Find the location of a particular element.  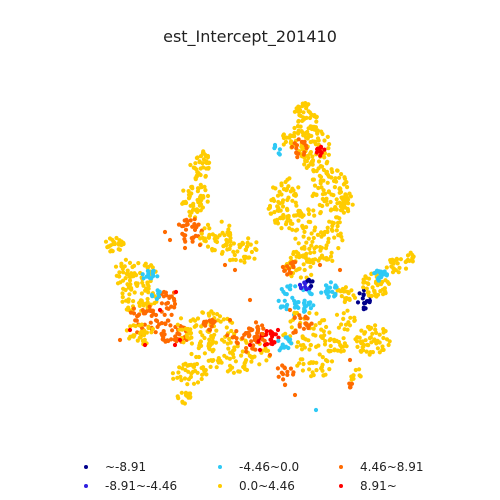

map-title: est_Intercept_201410 is located at coordinates (250, 36).